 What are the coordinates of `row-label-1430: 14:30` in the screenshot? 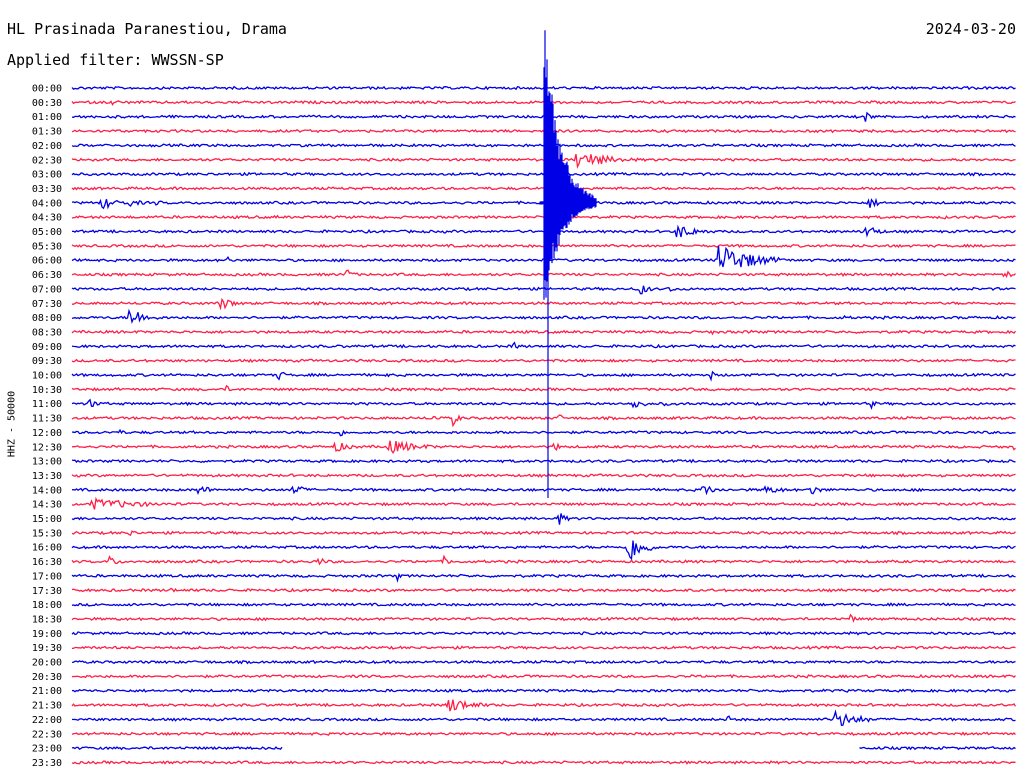 It's located at (47, 505).